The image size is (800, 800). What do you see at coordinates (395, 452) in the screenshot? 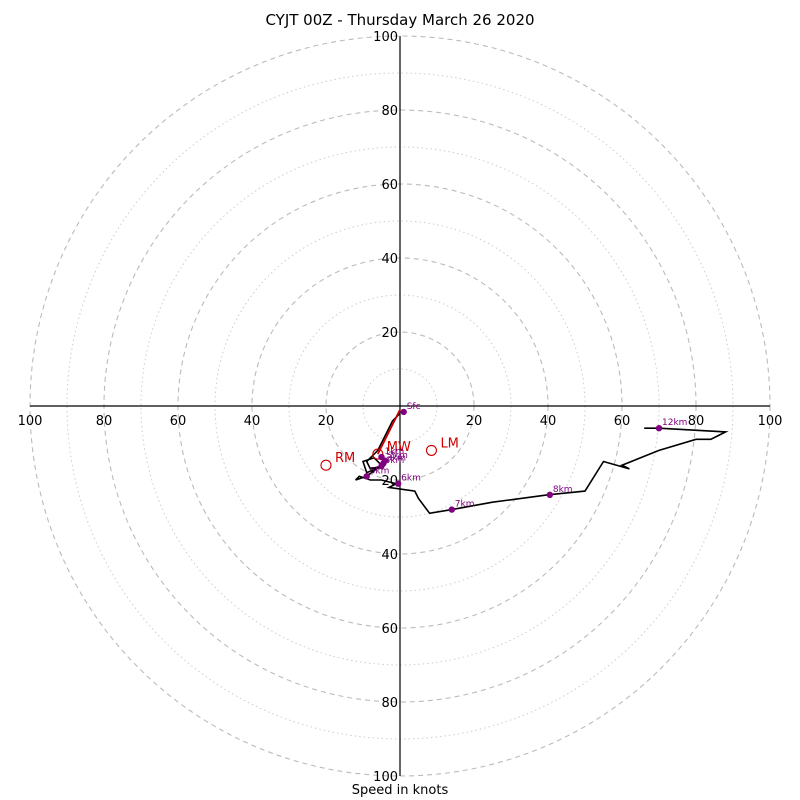
I see `height-label-1km: 1km` at bounding box center [395, 452].